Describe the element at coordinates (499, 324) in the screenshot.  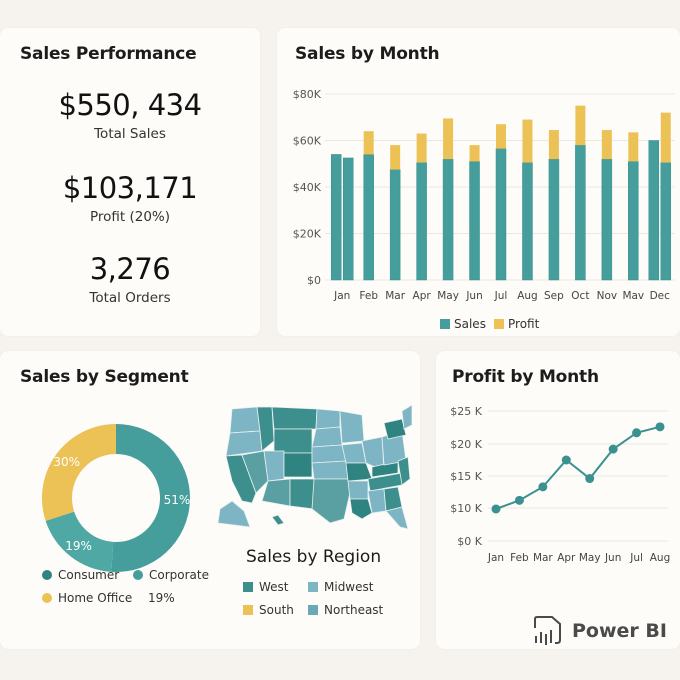
I see `legend-swatch-profit` at that location.